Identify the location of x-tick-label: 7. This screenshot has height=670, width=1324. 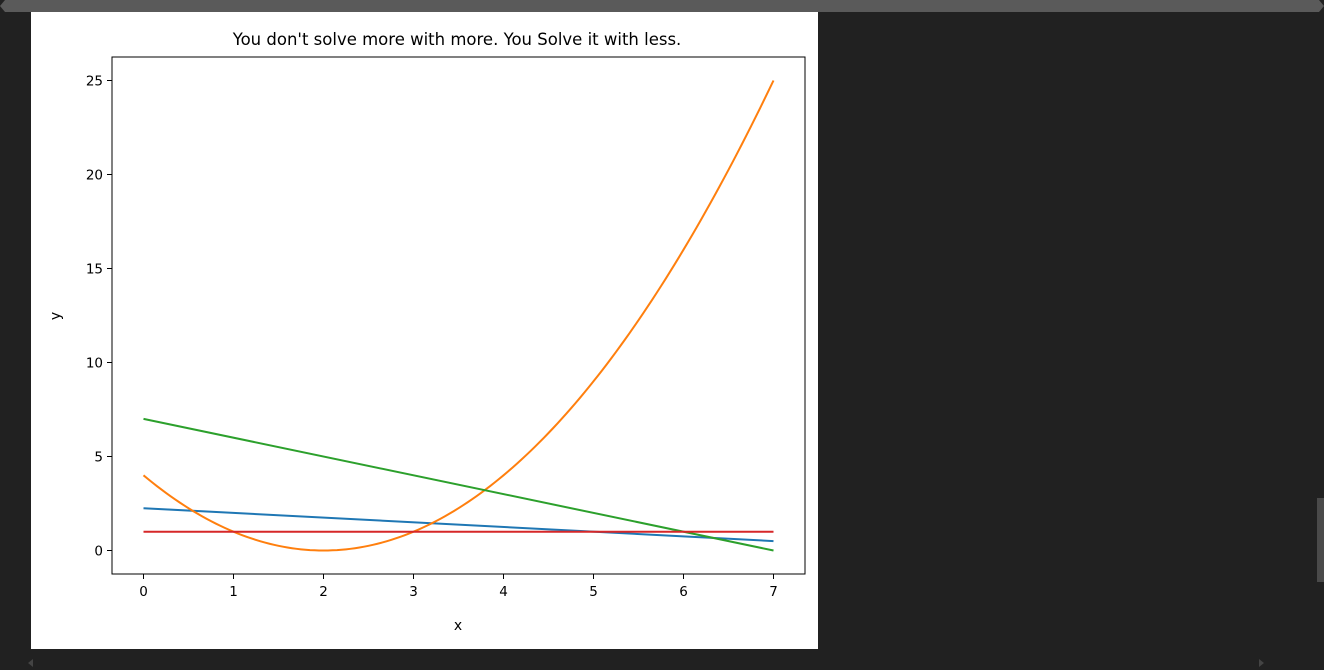
(773, 592).